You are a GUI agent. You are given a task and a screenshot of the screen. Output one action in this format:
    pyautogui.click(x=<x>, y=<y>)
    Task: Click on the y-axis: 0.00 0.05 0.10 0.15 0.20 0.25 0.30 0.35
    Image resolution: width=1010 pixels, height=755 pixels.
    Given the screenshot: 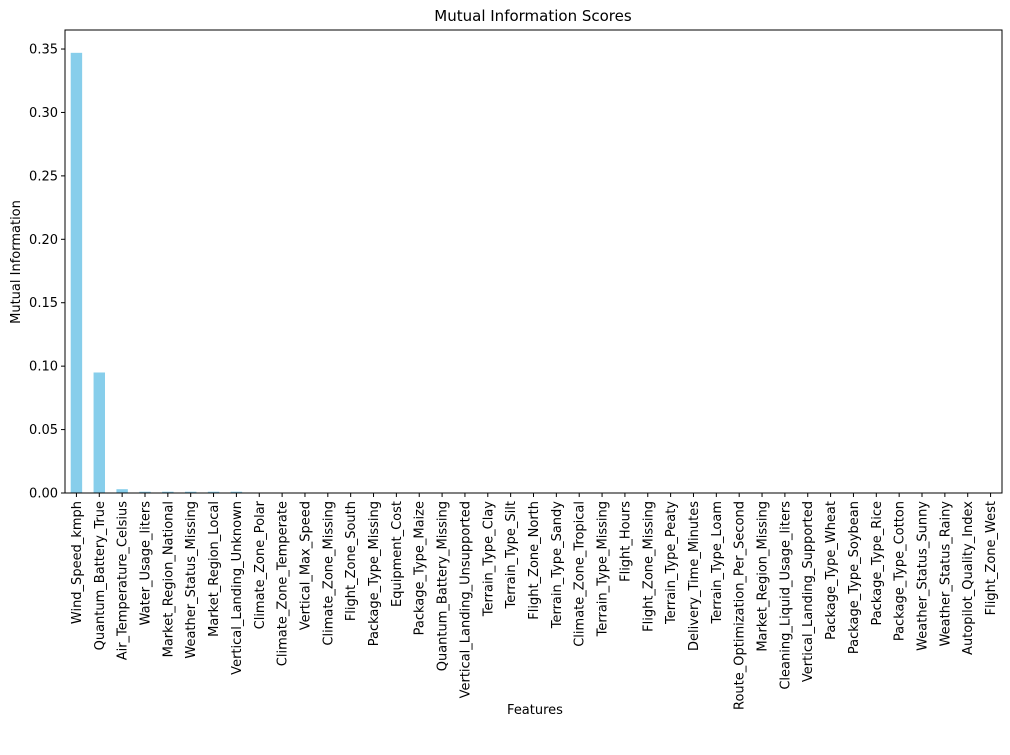 What is the action you would take?
    pyautogui.click(x=47, y=272)
    